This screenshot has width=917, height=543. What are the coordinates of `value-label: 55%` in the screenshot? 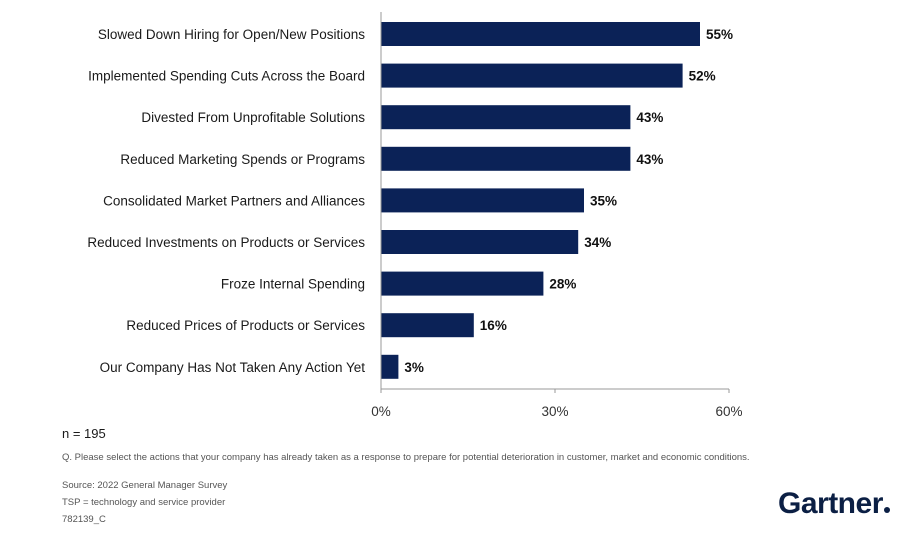 It's located at (719, 34).